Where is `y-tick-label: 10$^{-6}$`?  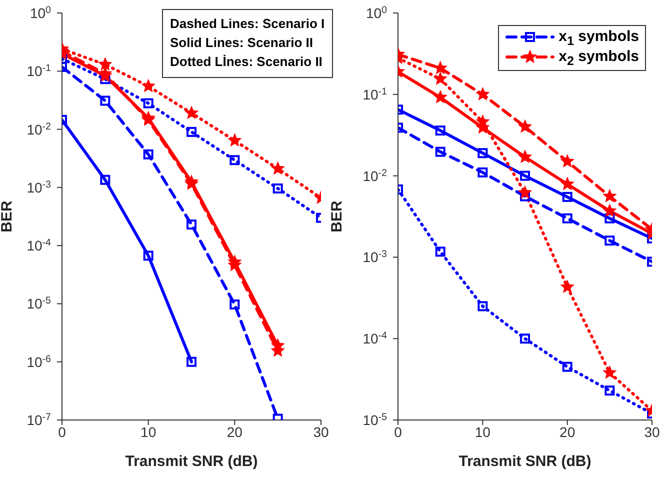 y-tick-label: 10$^{-6}$ is located at coordinates (39, 361).